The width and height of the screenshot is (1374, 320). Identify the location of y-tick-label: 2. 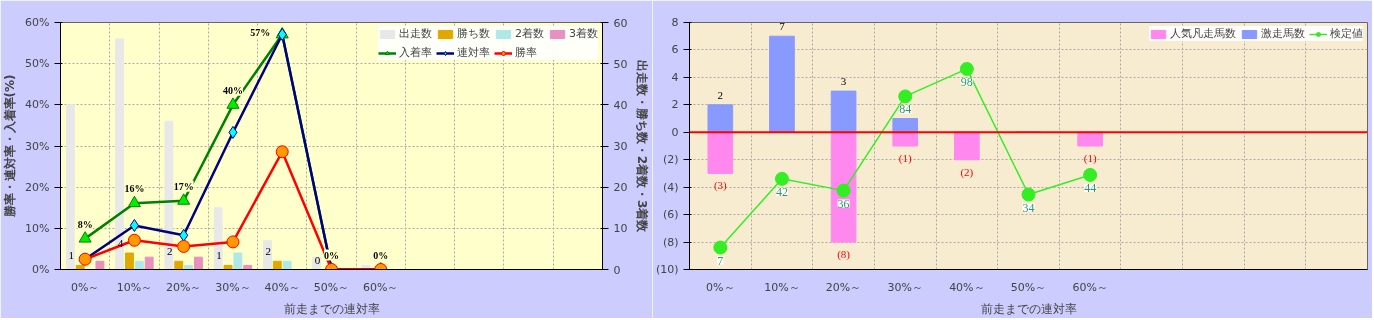
(675, 105).